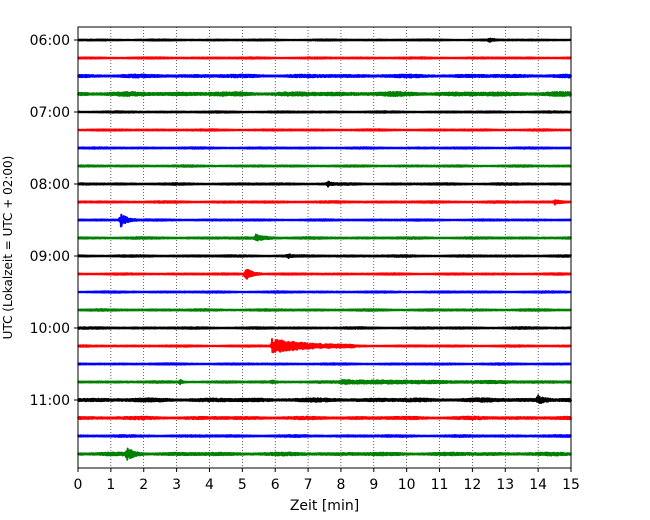  What do you see at coordinates (50, 257) in the screenshot?
I see `y-tick-label: 09:00` at bounding box center [50, 257].